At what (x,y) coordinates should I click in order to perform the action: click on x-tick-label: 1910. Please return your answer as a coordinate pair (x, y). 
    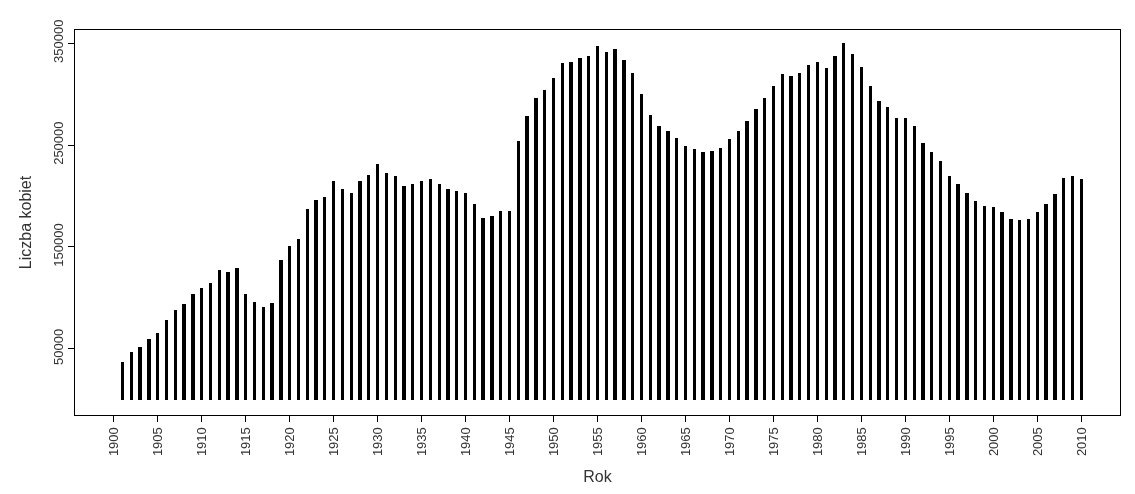
    Looking at the image, I should click on (201, 442).